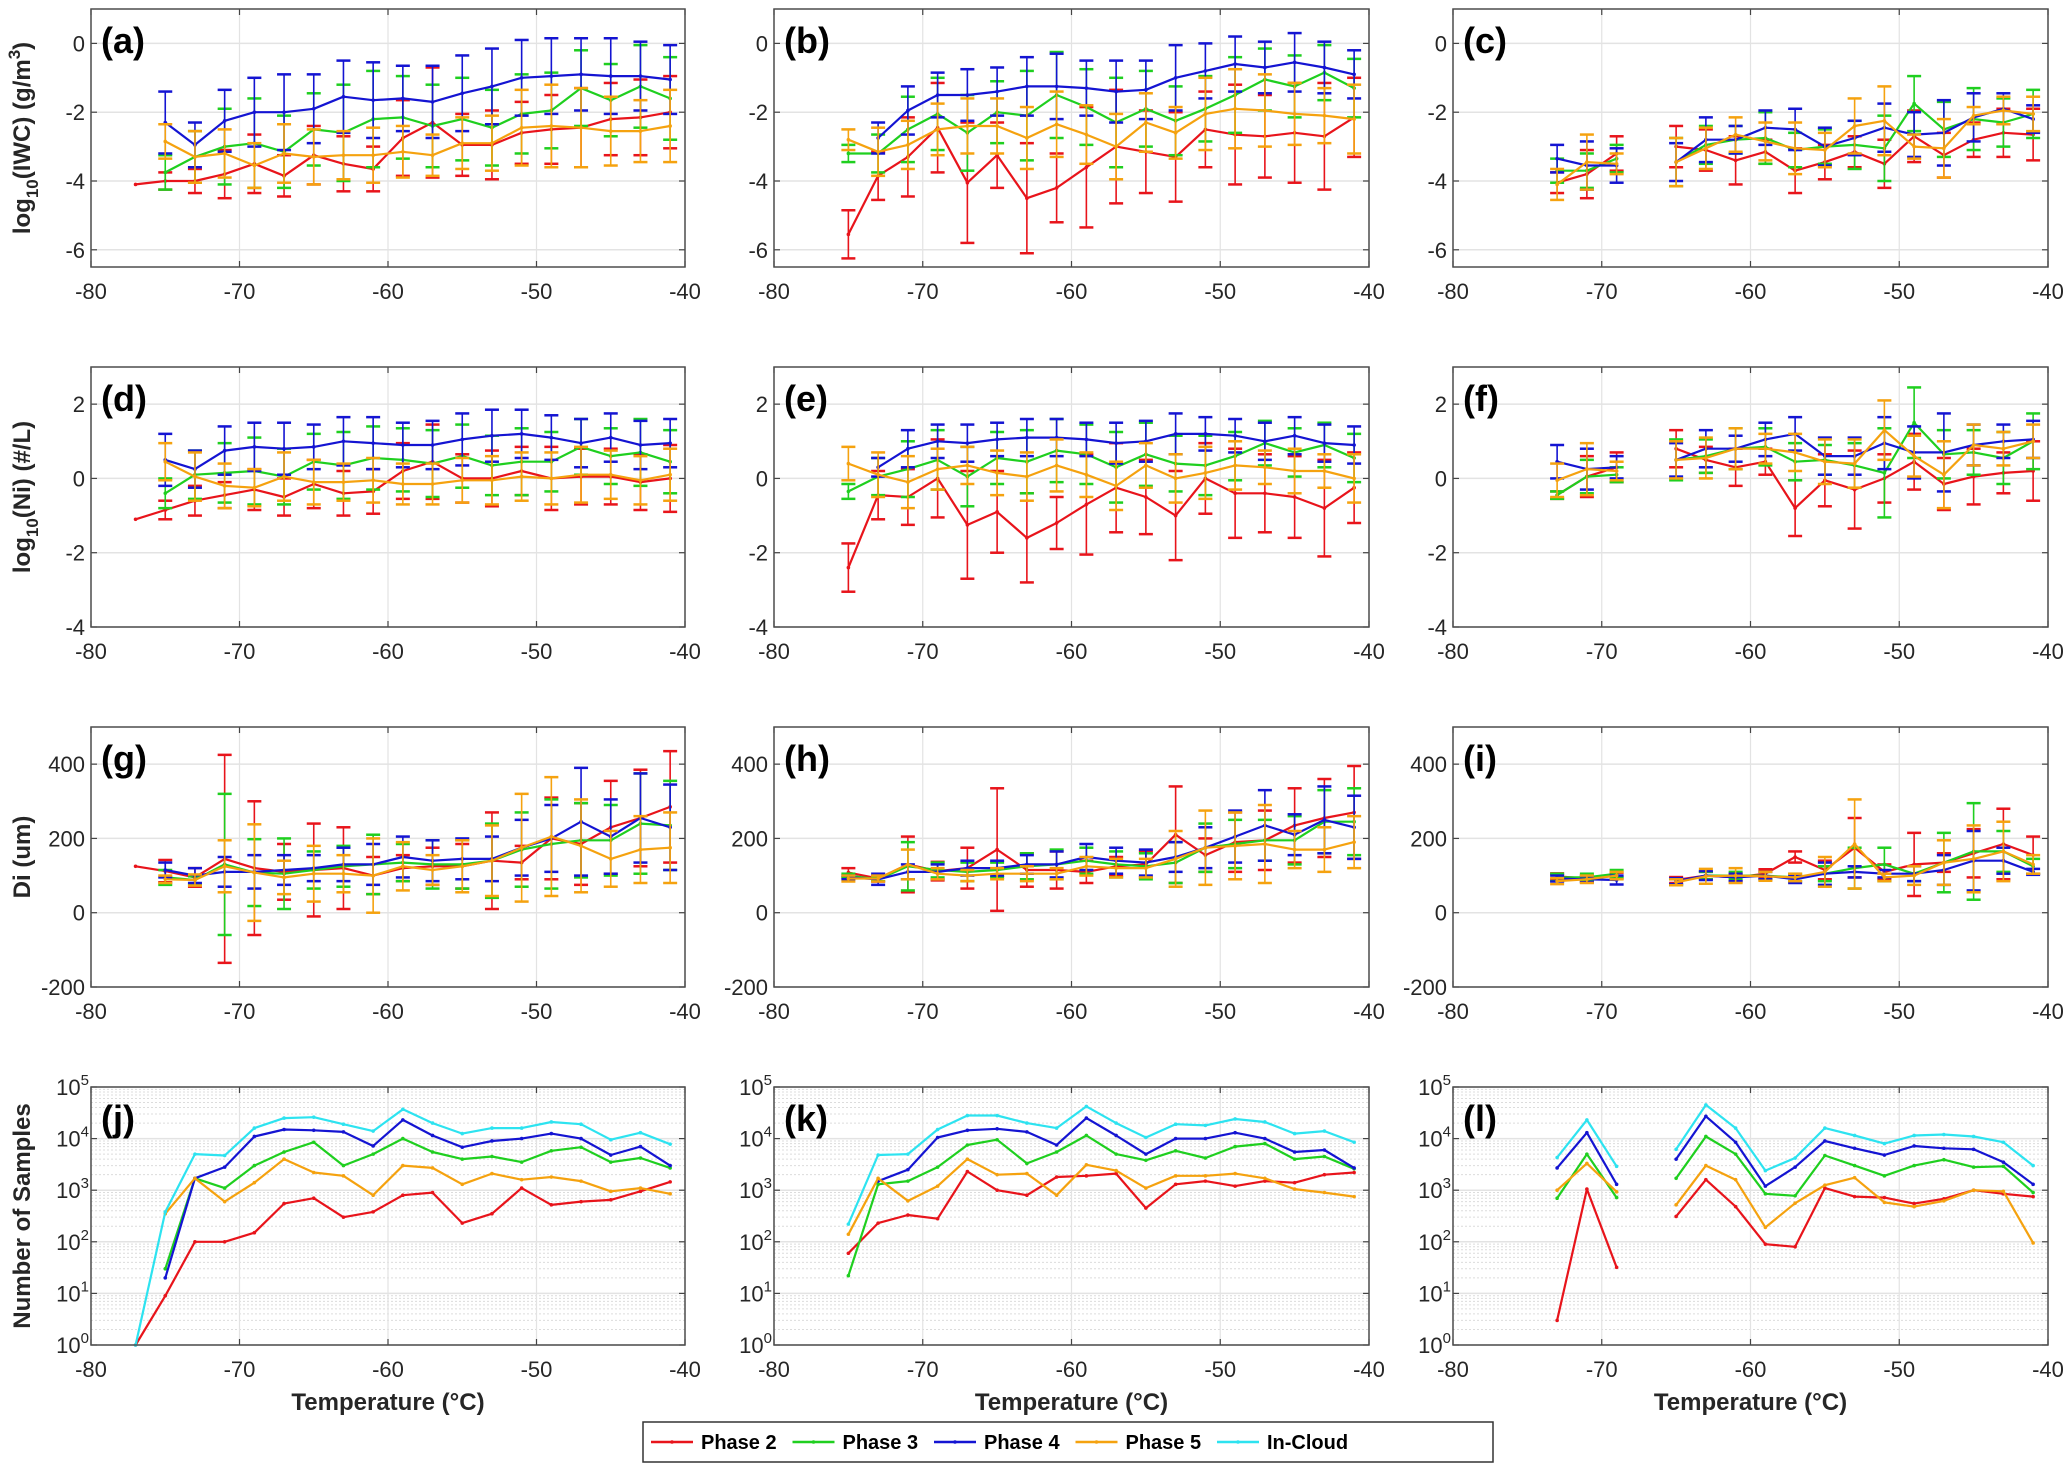 This screenshot has width=2067, height=1469. I want to click on x-tick-label: -40, so click(1369, 1369).